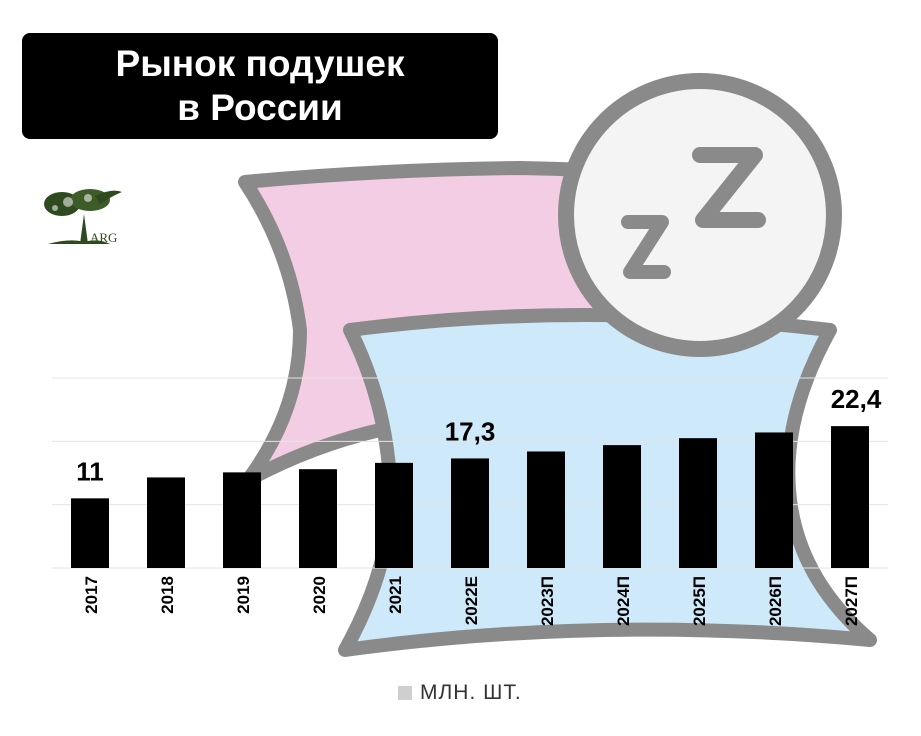 The image size is (921, 736). What do you see at coordinates (260, 107) in the screenshot?
I see `title-line-2: в России` at bounding box center [260, 107].